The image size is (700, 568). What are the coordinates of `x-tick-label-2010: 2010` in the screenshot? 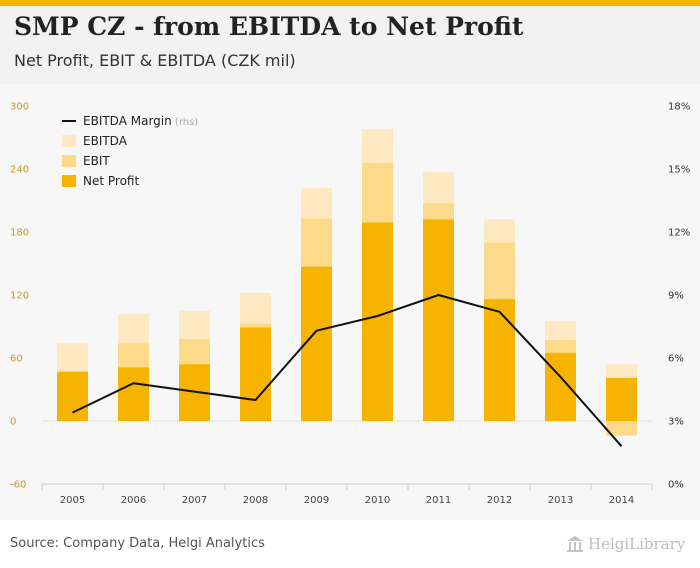 It's located at (377, 500).